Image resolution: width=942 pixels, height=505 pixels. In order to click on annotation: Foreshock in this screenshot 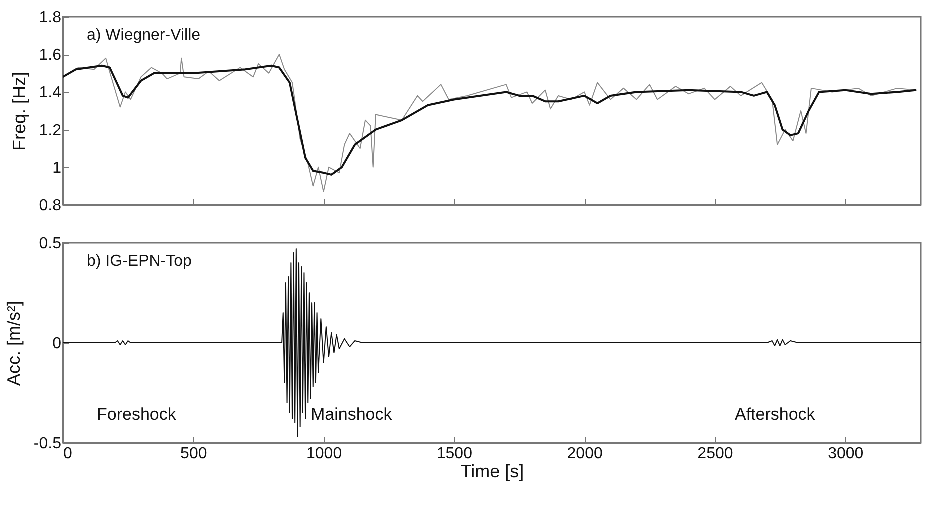, I will do `click(137, 414)`.